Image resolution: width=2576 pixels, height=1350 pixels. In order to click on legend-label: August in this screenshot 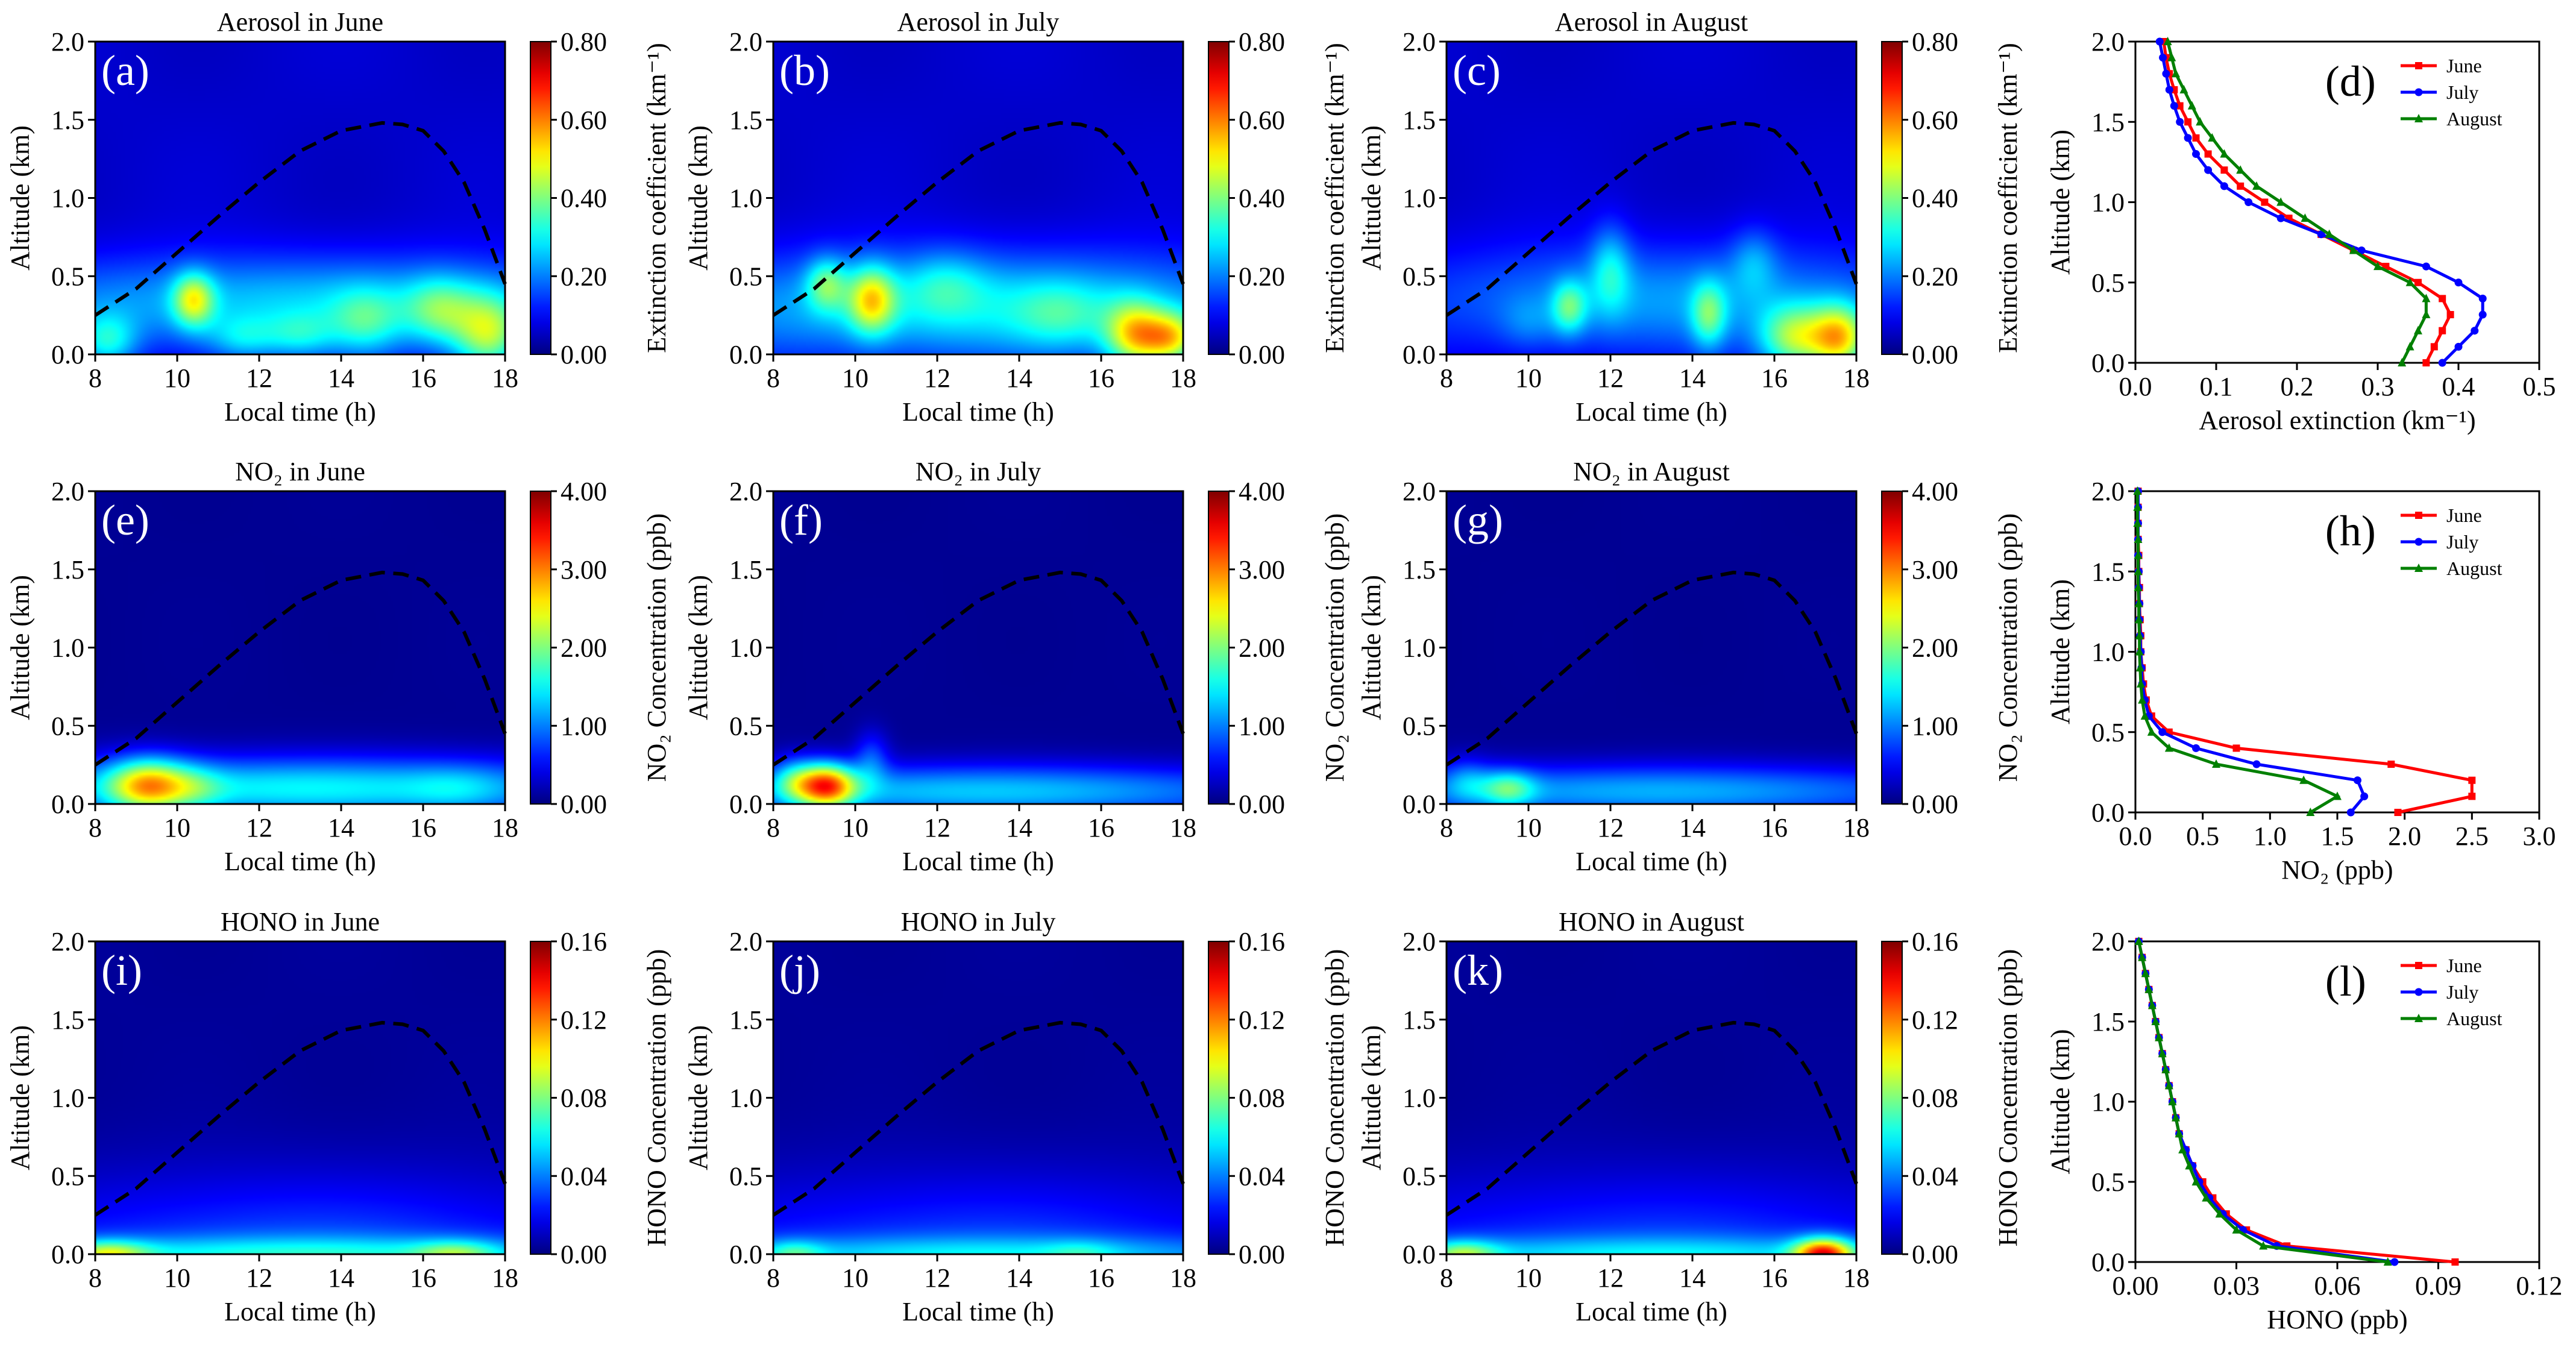, I will do `click(2474, 1018)`.